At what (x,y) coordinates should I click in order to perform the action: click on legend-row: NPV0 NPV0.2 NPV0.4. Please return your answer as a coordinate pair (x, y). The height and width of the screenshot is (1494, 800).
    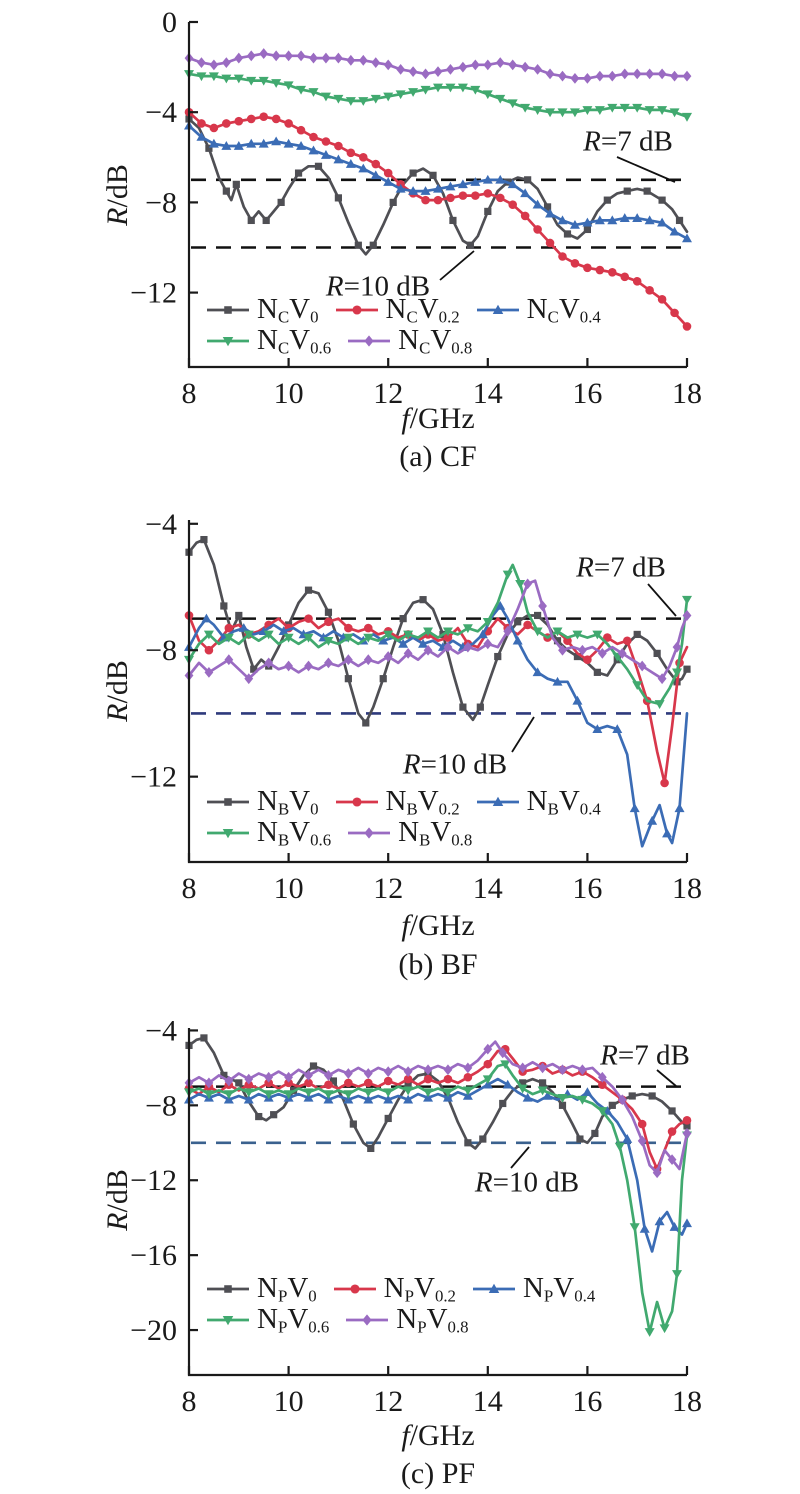
    Looking at the image, I should click on (400, 1289).